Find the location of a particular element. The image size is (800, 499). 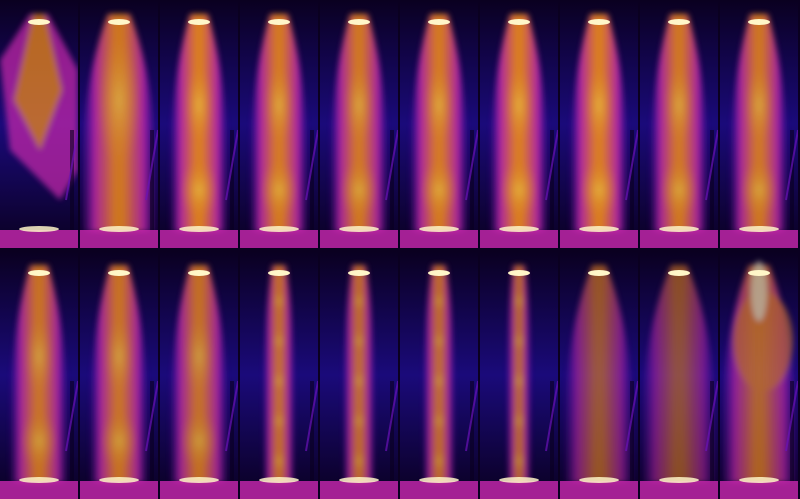

thermal-panel-r1-c7 is located at coordinates (519, 124).